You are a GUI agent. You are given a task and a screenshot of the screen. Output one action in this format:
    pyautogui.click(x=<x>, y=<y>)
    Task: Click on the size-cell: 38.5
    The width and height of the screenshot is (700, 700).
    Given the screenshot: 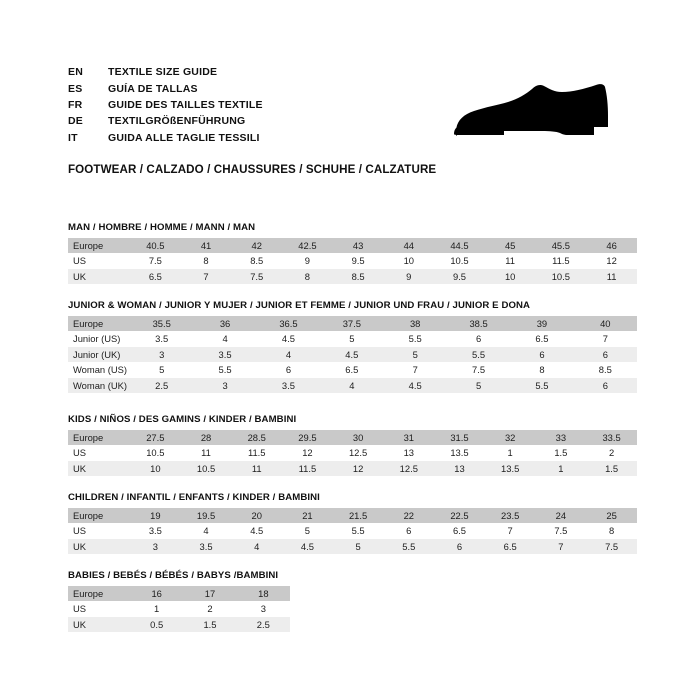 What is the action you would take?
    pyautogui.click(x=478, y=324)
    